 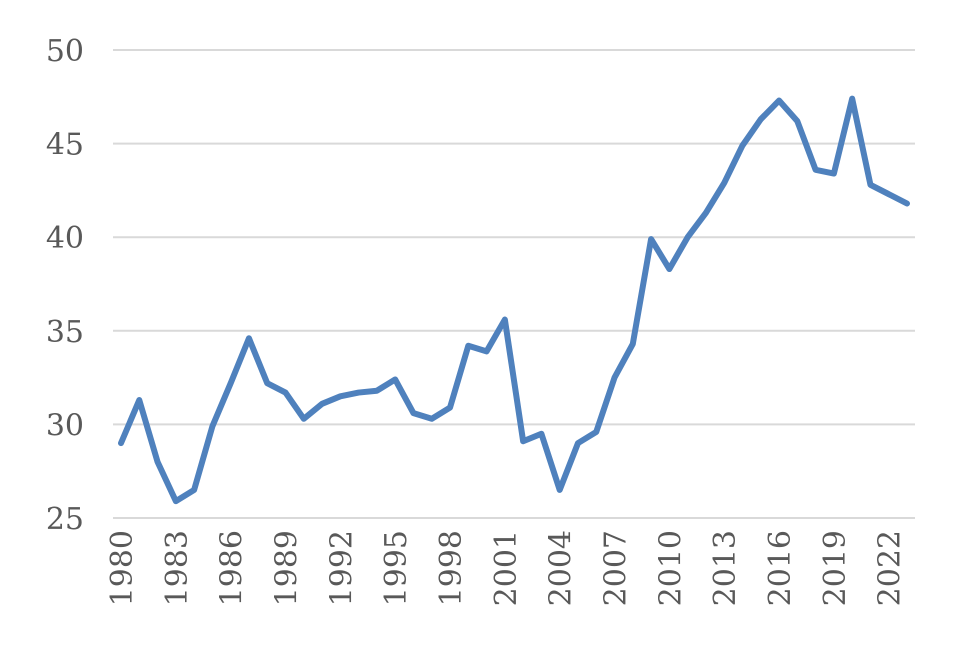 I want to click on y-tick-label: 30, so click(x=65, y=425).